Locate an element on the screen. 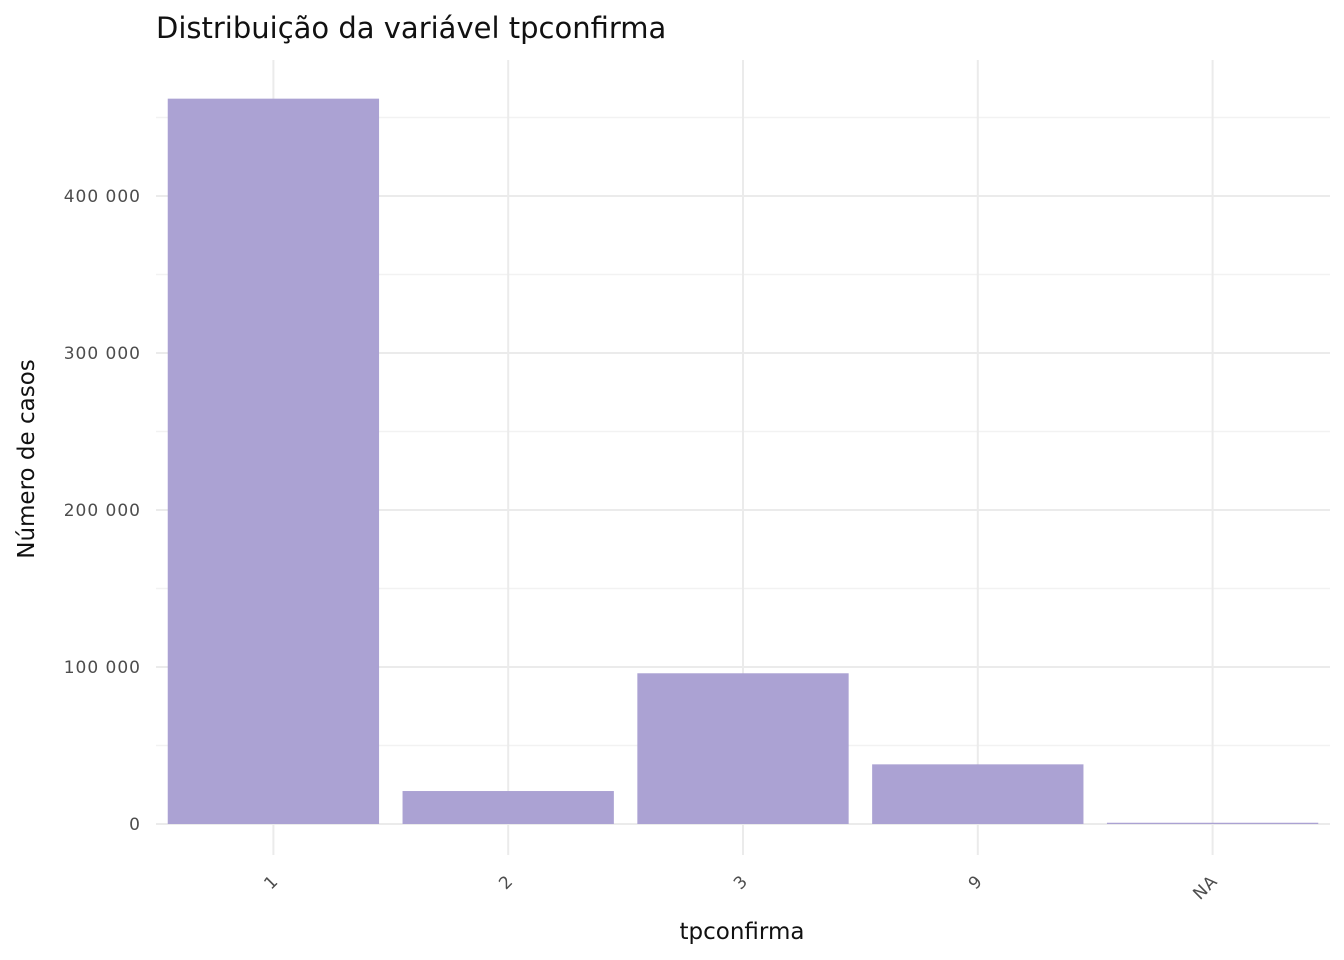 This screenshot has width=1344, height=960. y-tick-label: 400 000 is located at coordinates (102, 197).